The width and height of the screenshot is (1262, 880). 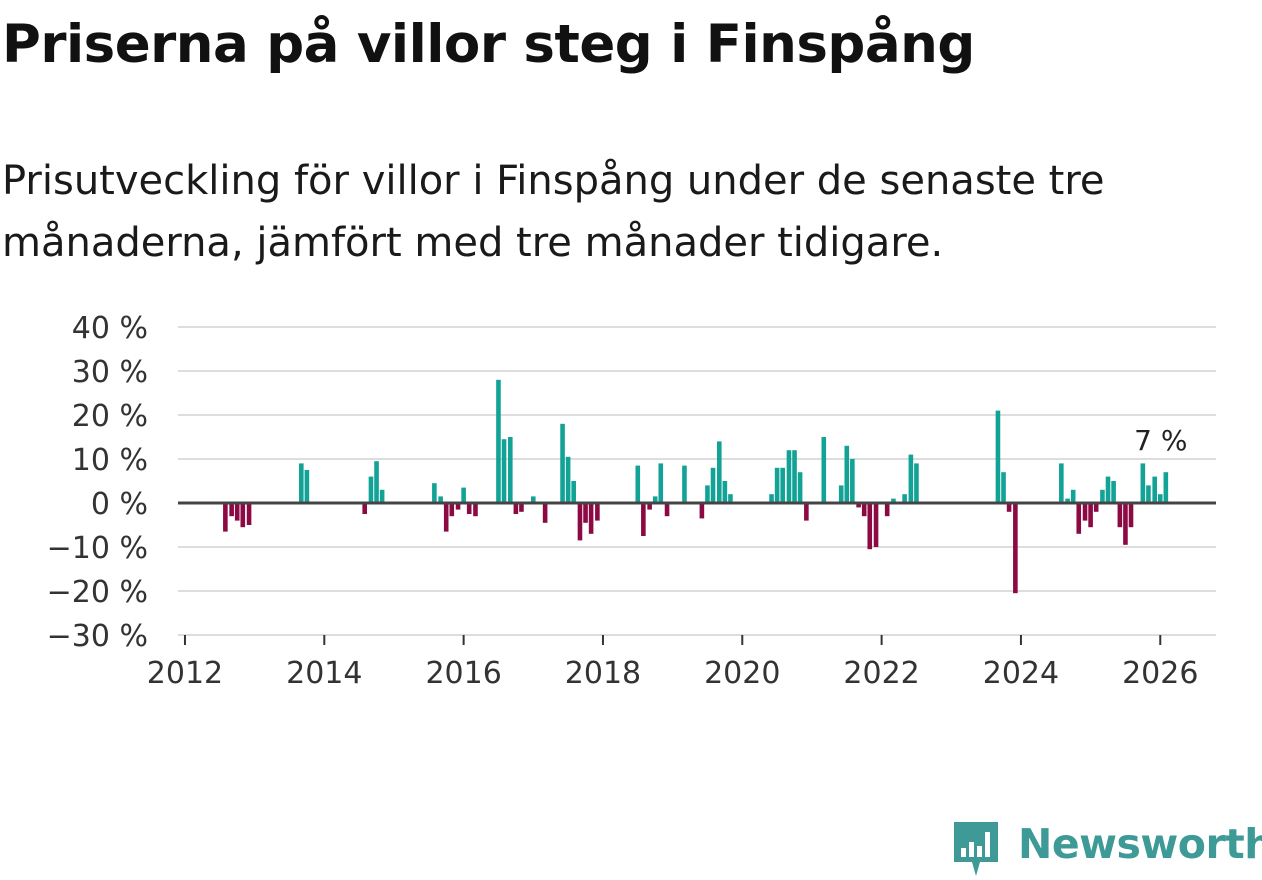 I want to click on y-tick-label: 10 %, so click(x=110, y=460).